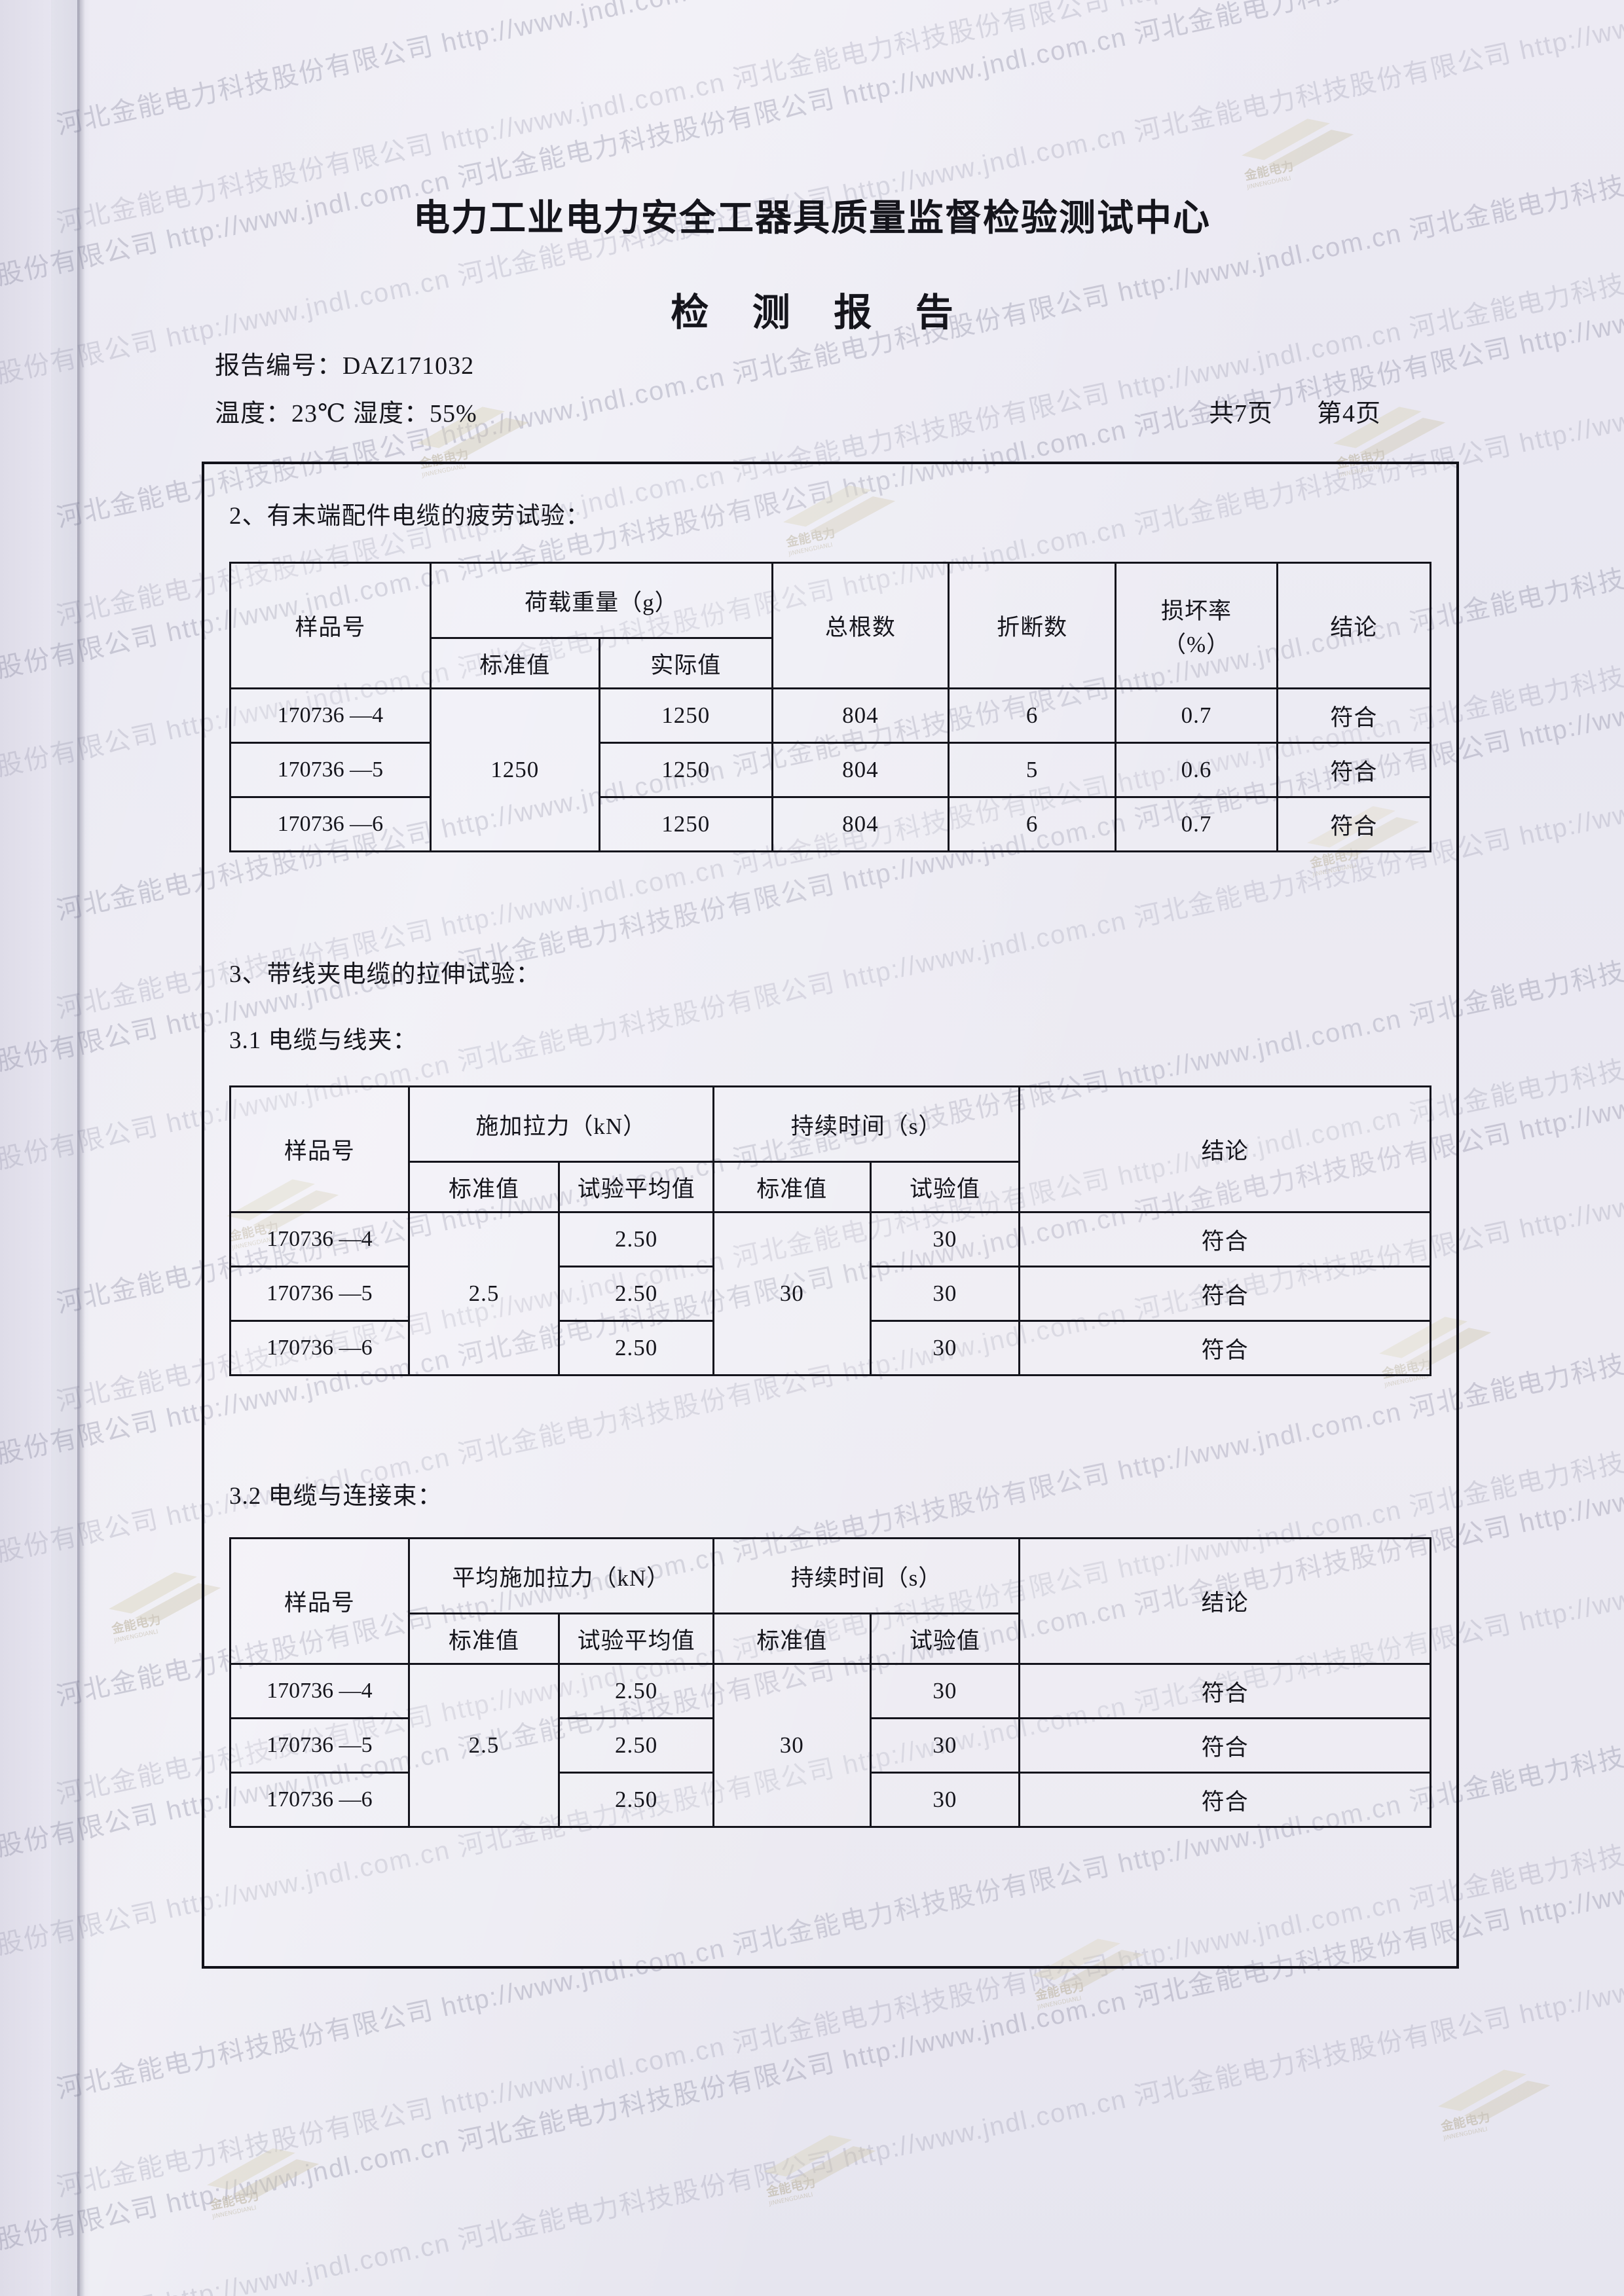  What do you see at coordinates (1196, 770) in the screenshot?
I see `cell-rate: 0.6` at bounding box center [1196, 770].